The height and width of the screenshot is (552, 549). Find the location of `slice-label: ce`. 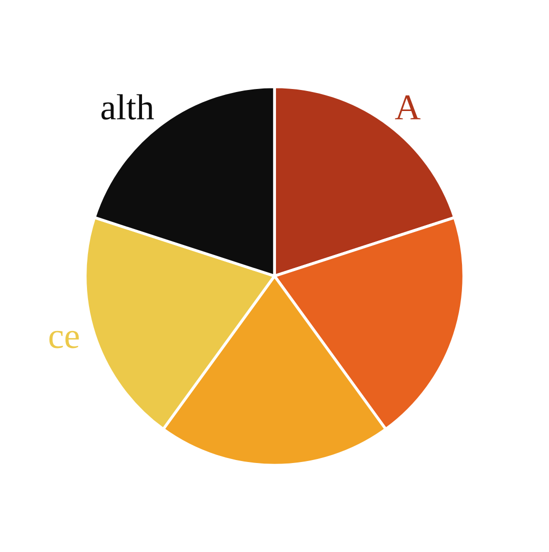

slice-label: ce is located at coordinates (64, 339).